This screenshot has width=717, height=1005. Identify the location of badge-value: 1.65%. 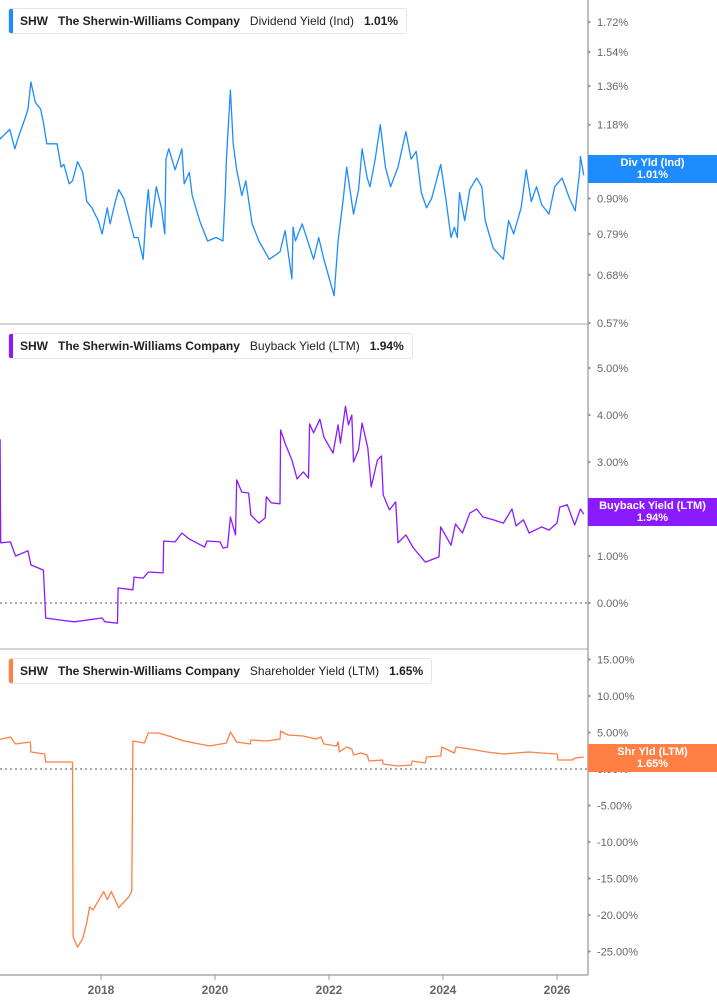
(652, 764).